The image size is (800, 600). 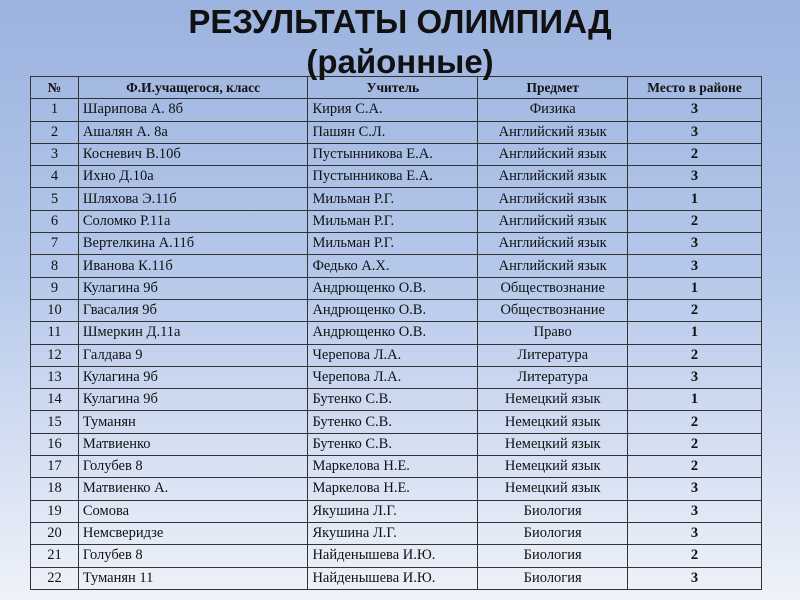 I want to click on cell-col-number: 15, so click(x=54, y=422).